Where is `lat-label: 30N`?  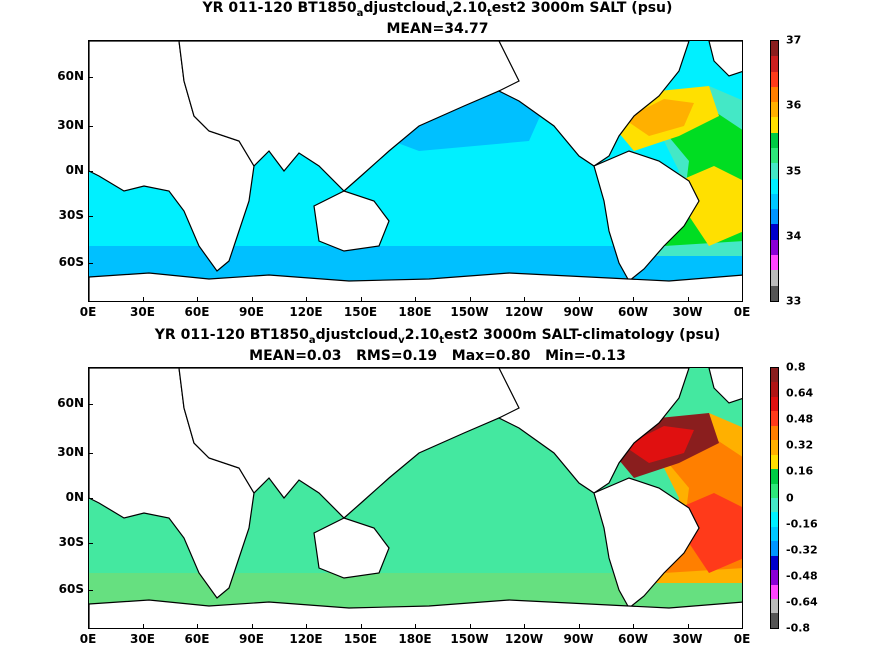 lat-label: 30N is located at coordinates (70, 125).